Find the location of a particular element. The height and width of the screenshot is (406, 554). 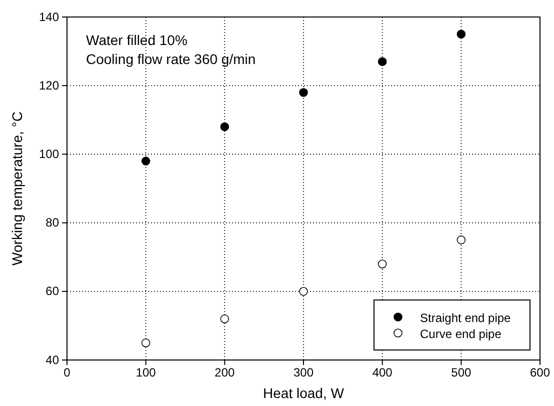

x-tick-label: 300 is located at coordinates (303, 373).